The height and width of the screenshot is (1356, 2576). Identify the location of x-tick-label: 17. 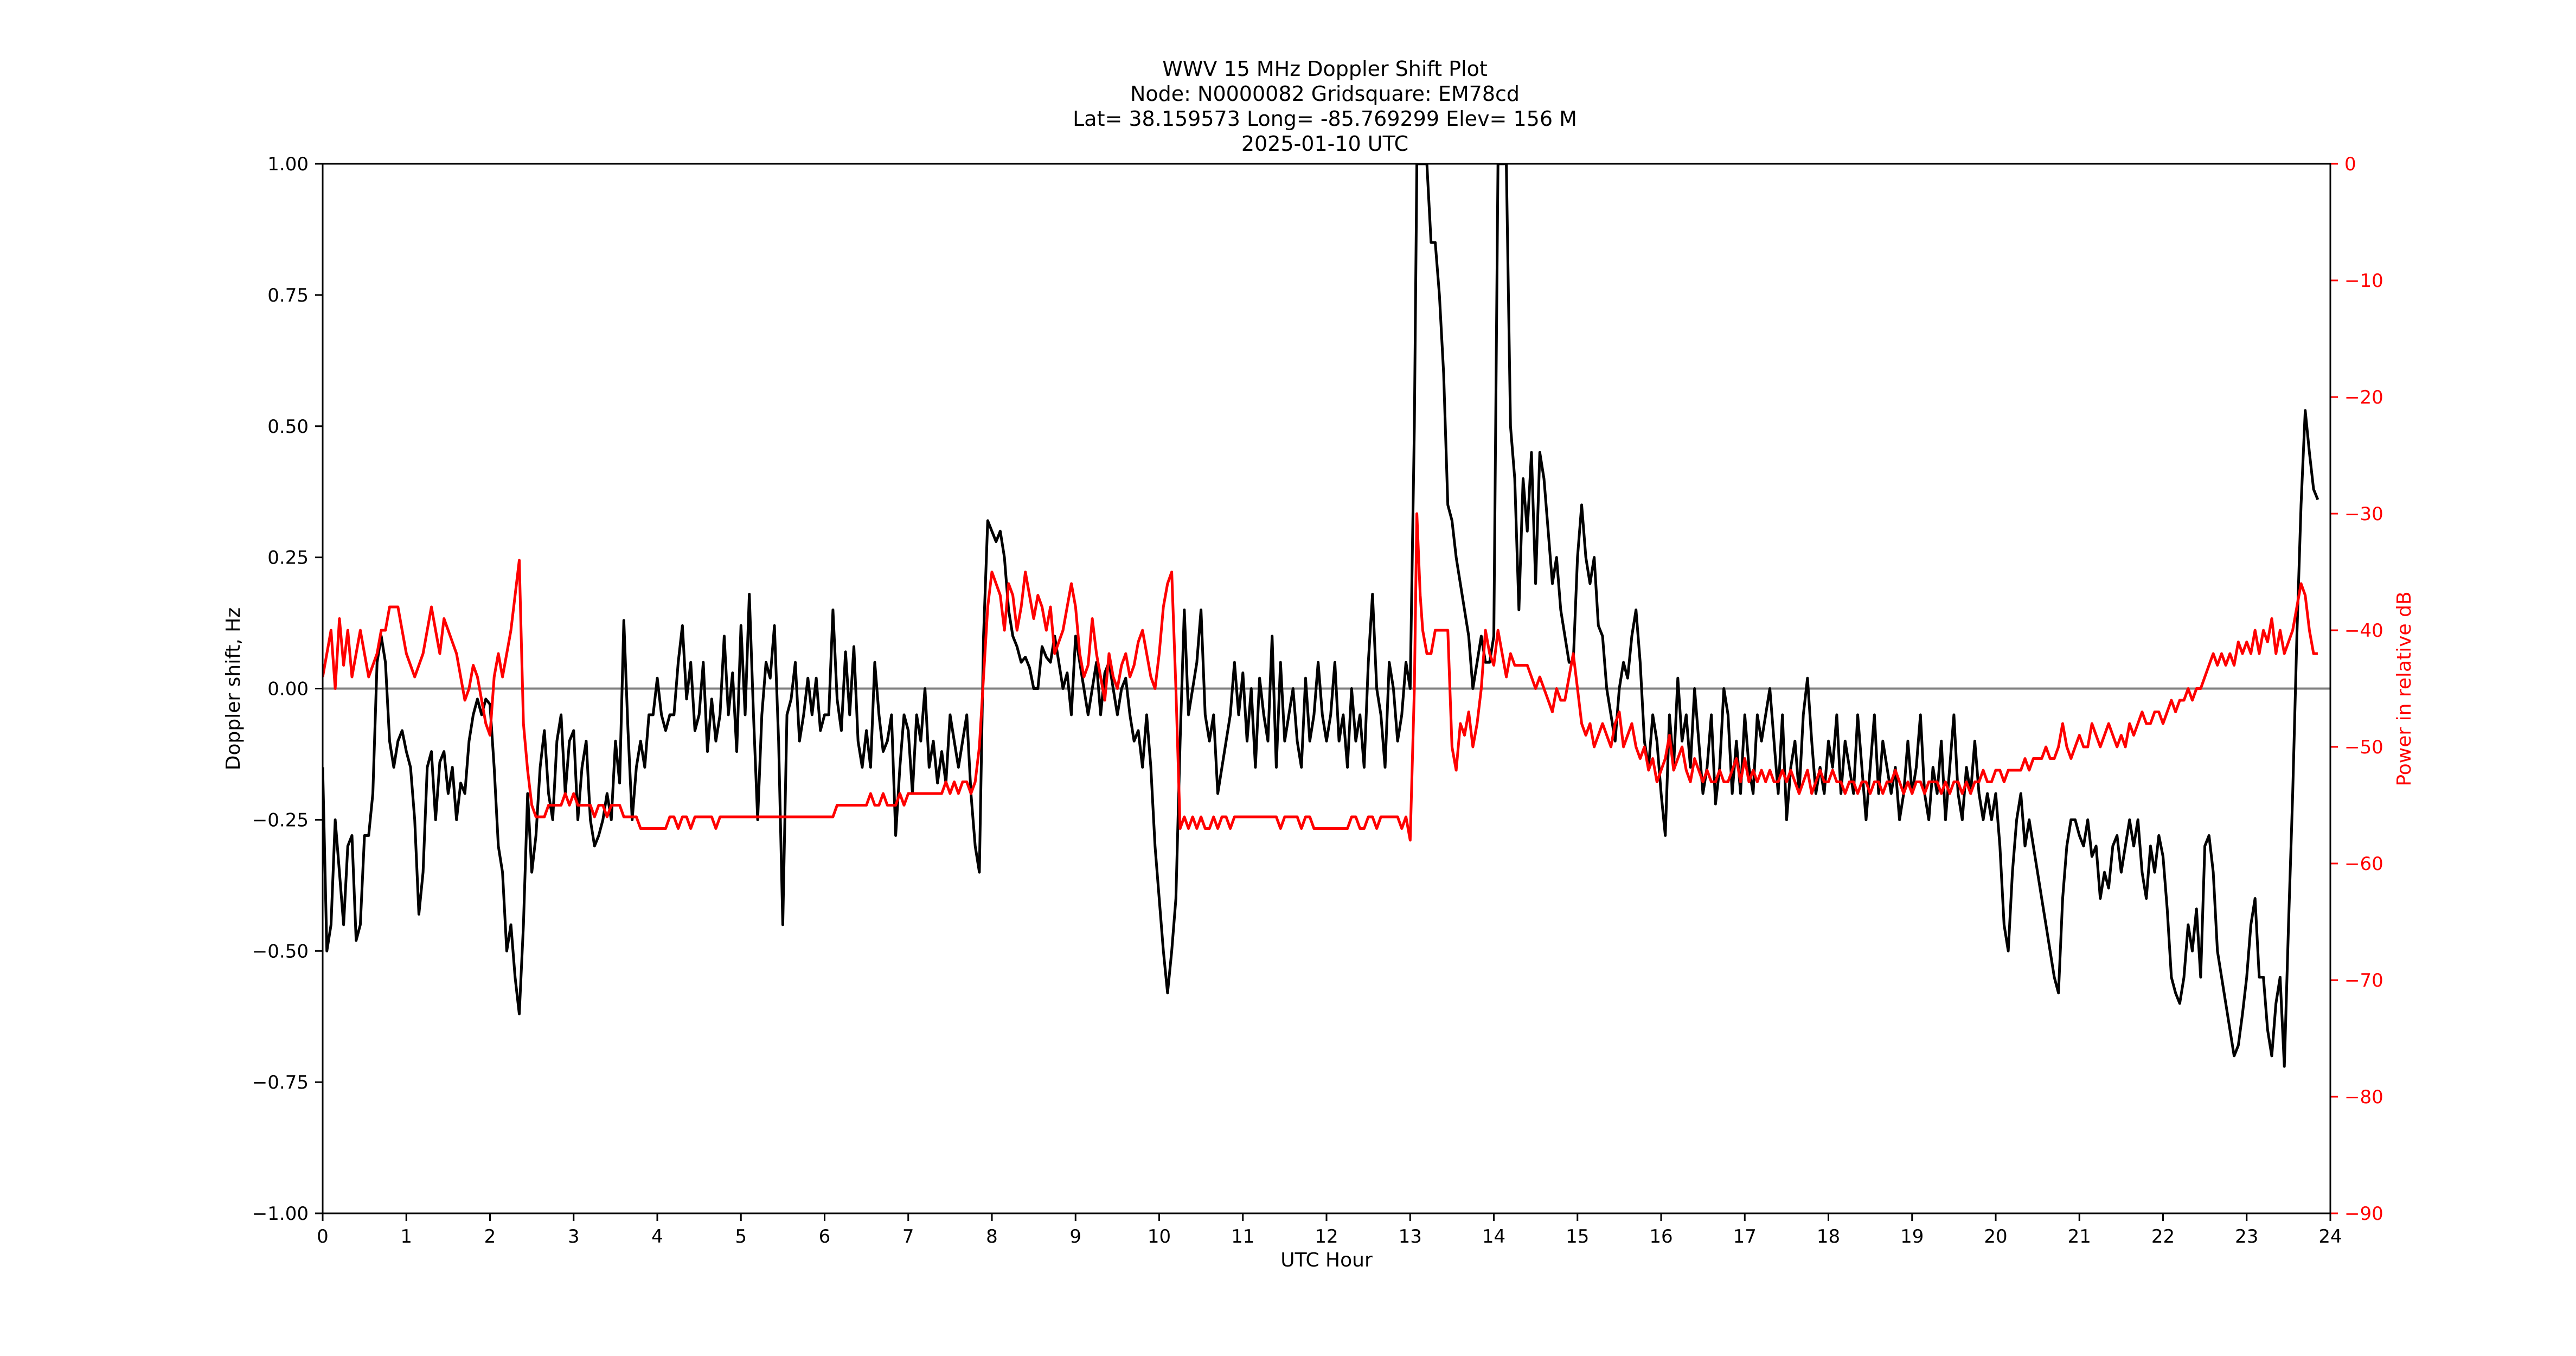
(1745, 1237).